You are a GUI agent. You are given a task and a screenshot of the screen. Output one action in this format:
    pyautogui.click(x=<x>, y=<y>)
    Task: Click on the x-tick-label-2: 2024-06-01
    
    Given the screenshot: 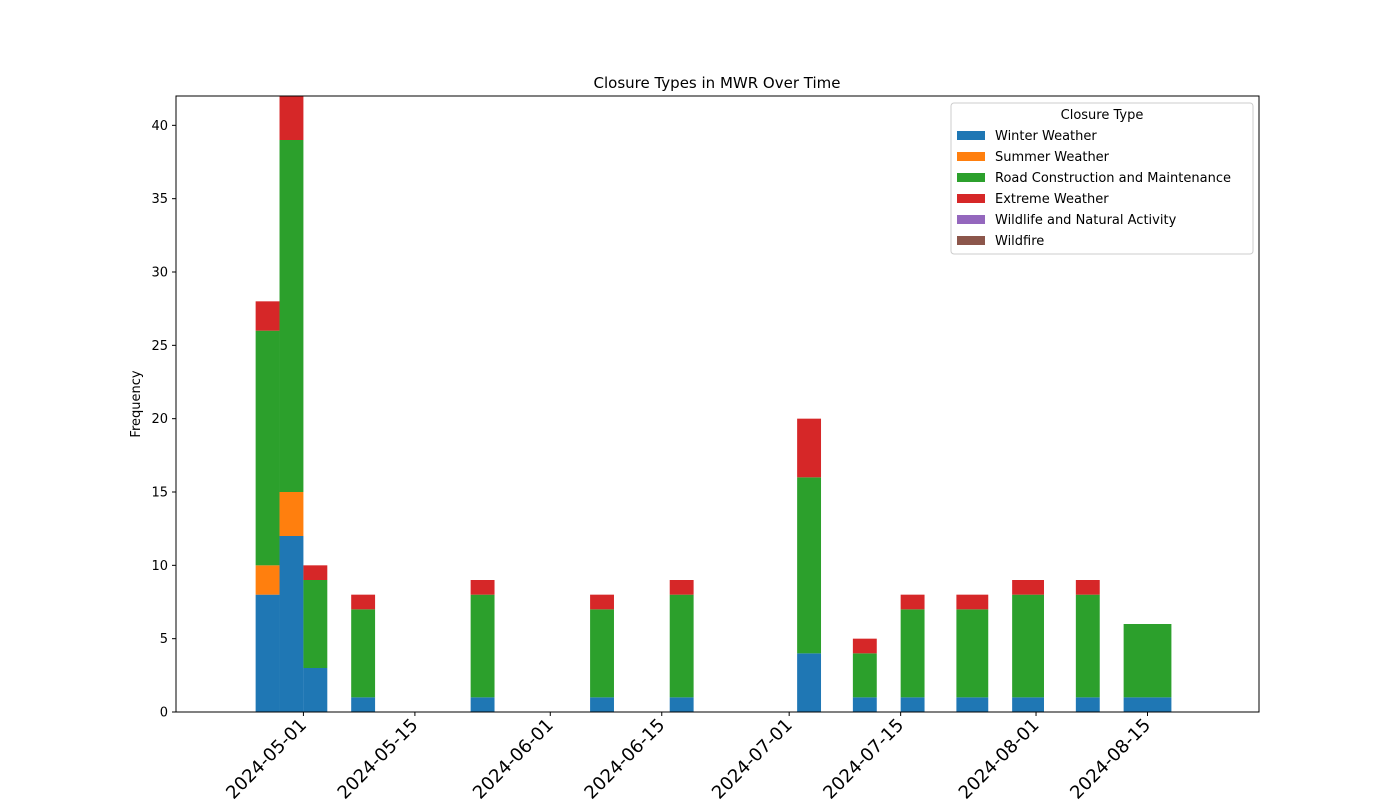 What is the action you would take?
    pyautogui.click(x=513, y=757)
    